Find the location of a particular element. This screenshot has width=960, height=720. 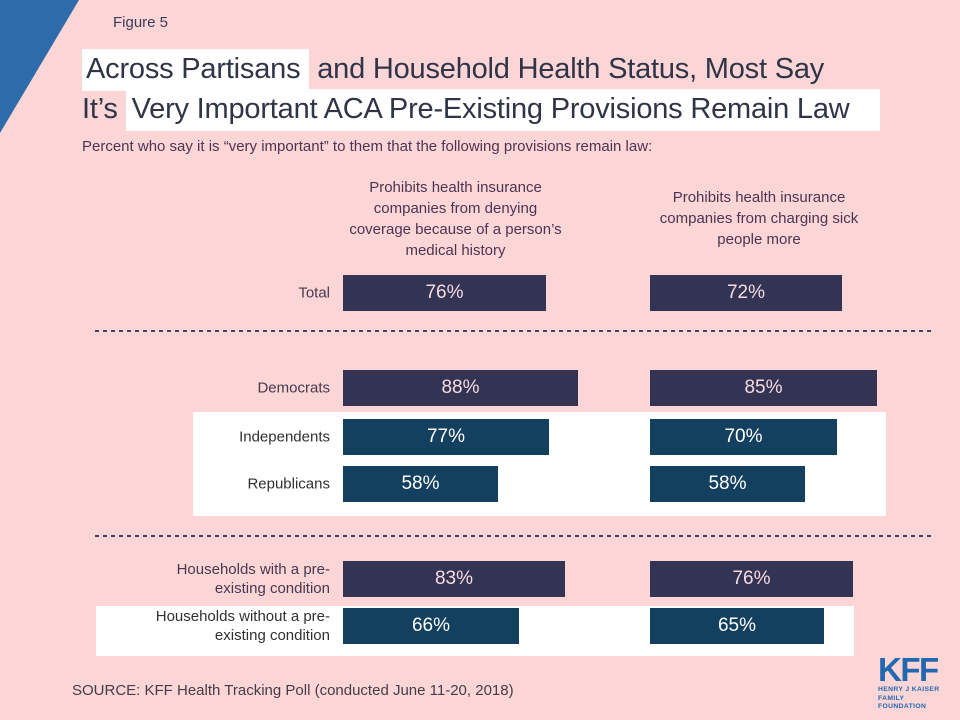

row-label: Independents is located at coordinates (284, 437).